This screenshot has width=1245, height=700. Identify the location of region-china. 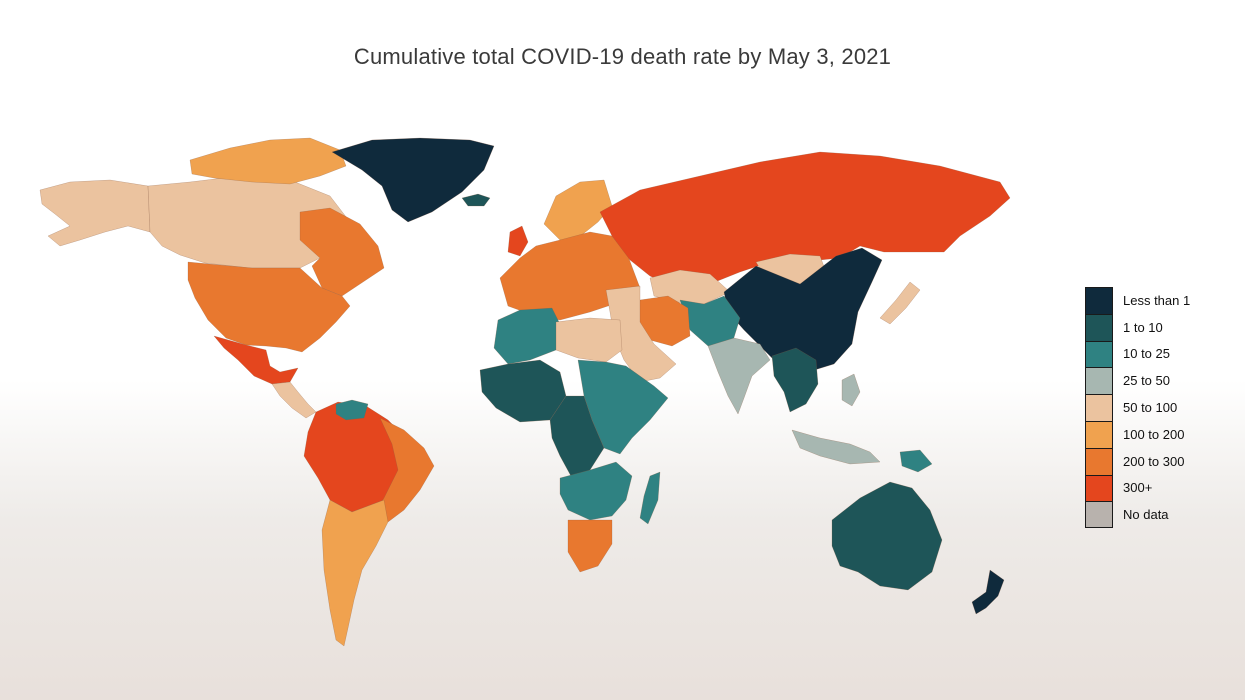
(803, 310).